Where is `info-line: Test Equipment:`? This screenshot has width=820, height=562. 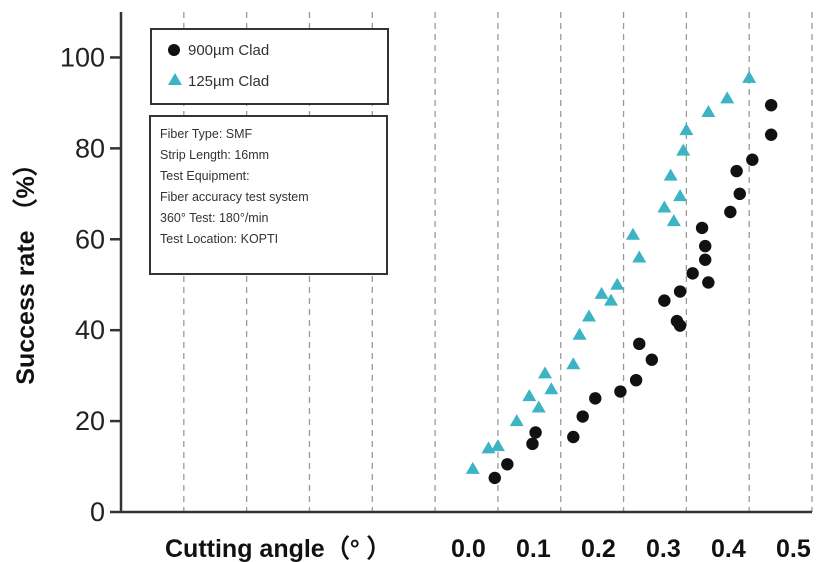
info-line: Test Equipment: is located at coordinates (205, 176).